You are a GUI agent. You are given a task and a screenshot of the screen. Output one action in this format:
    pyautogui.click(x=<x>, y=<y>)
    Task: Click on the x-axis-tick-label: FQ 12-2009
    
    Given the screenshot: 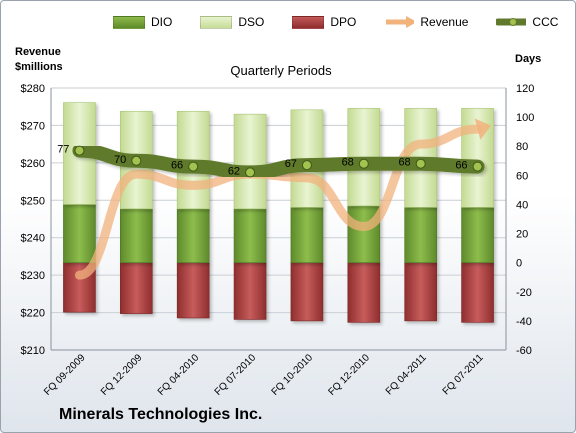 What is the action you would take?
    pyautogui.click(x=122, y=375)
    